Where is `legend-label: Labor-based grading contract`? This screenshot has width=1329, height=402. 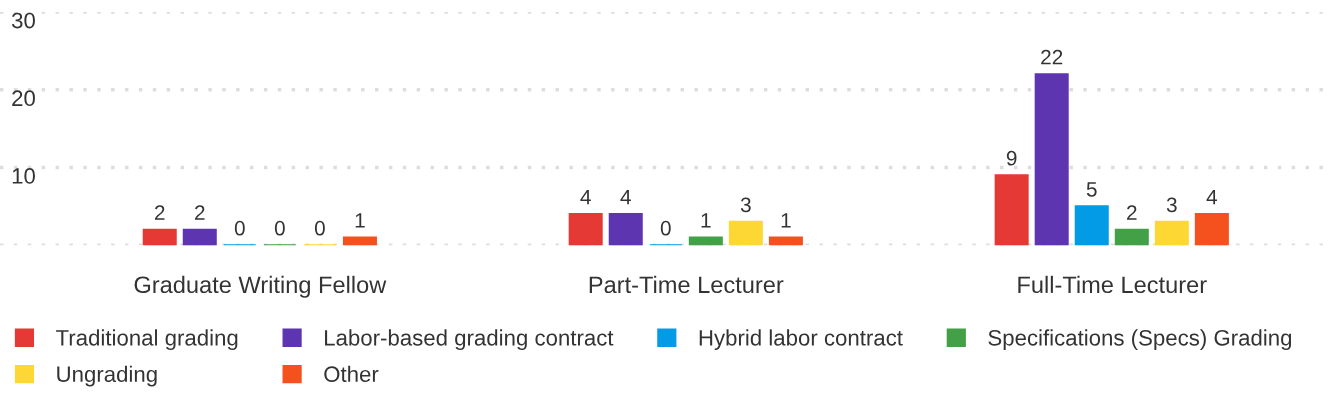 legend-label: Labor-based grading contract is located at coordinates (469, 340).